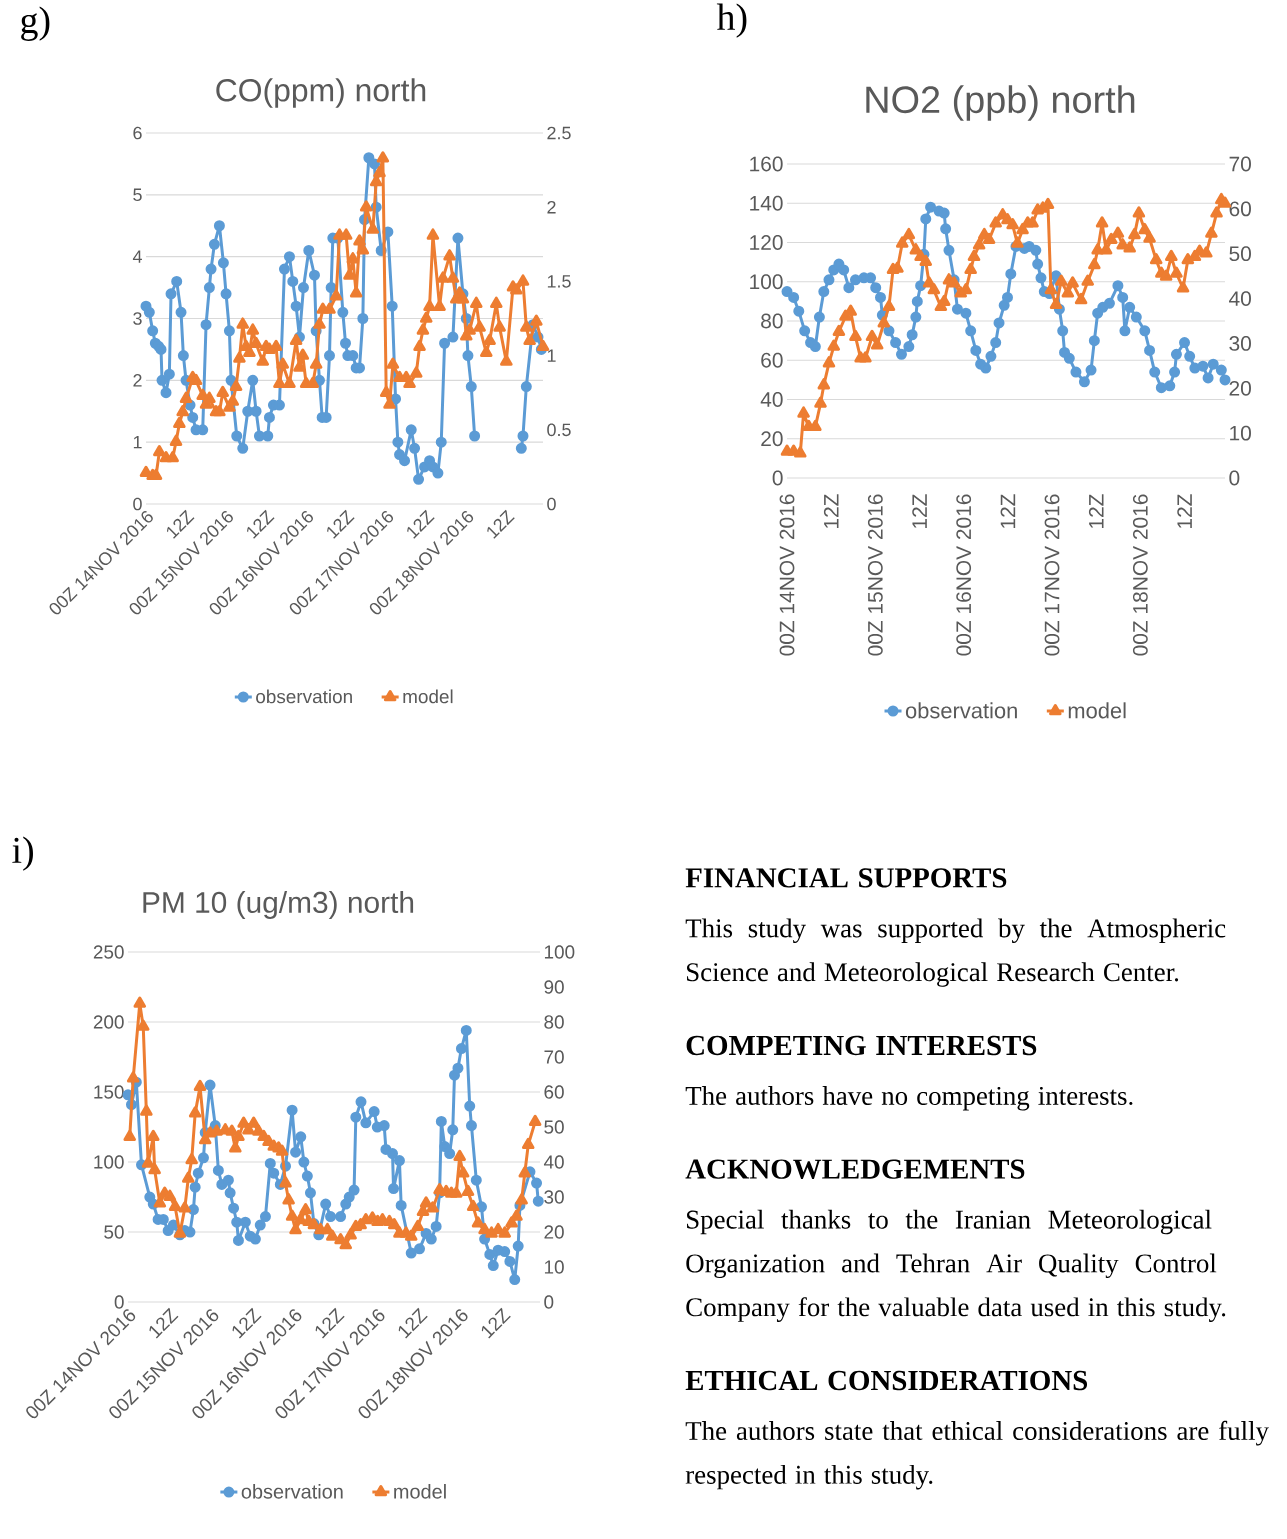 The height and width of the screenshot is (1539, 1287). Describe the element at coordinates (137, 133) in the screenshot. I see `y-tick-label: 6` at that location.